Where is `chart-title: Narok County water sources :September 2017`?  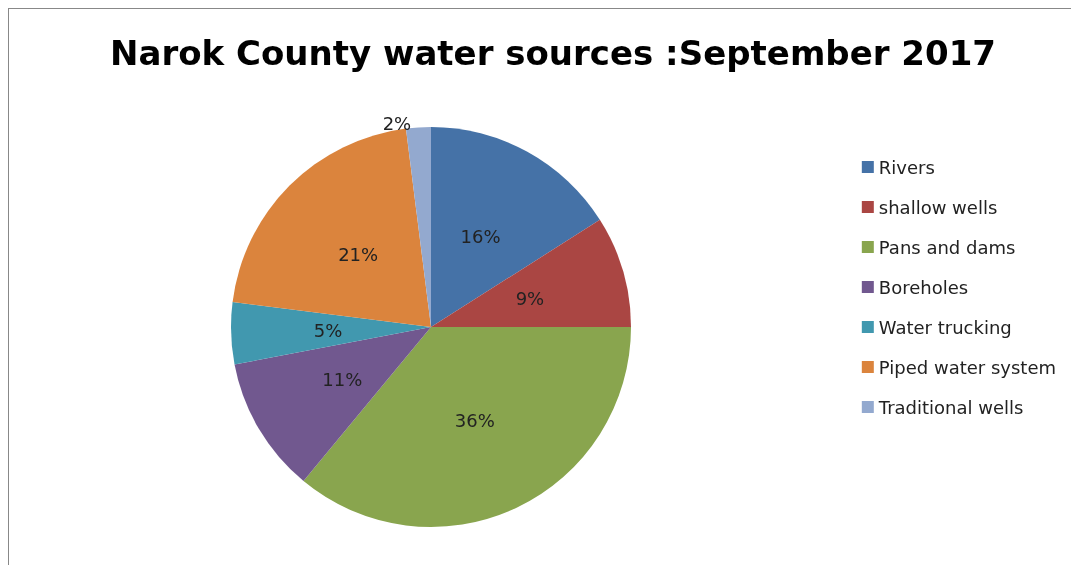 chart-title: Narok County water sources :September 2017 is located at coordinates (553, 53).